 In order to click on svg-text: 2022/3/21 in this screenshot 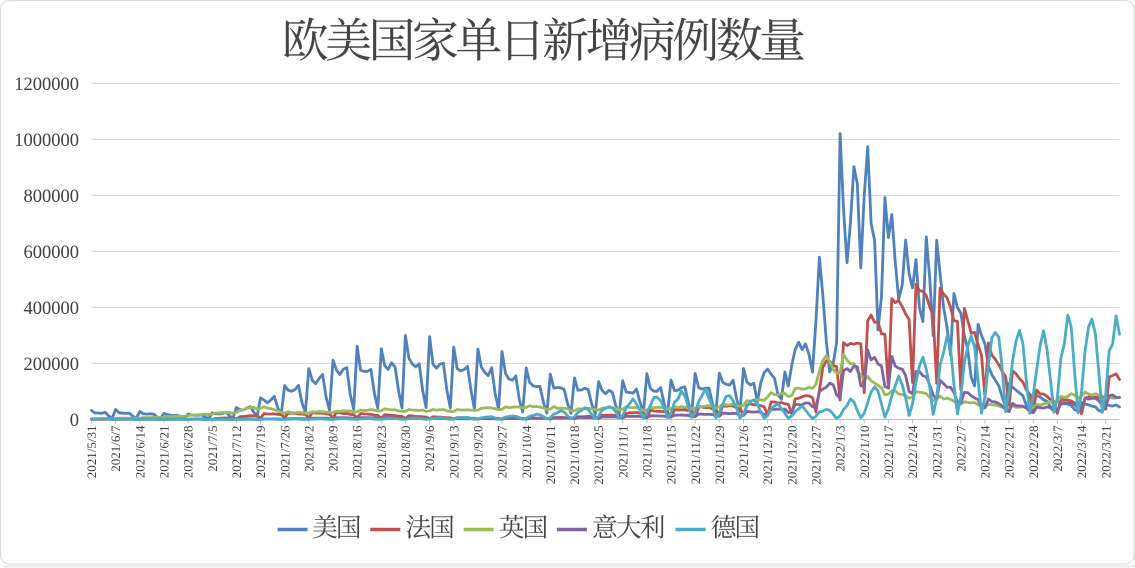, I will do `click(1105, 452)`.